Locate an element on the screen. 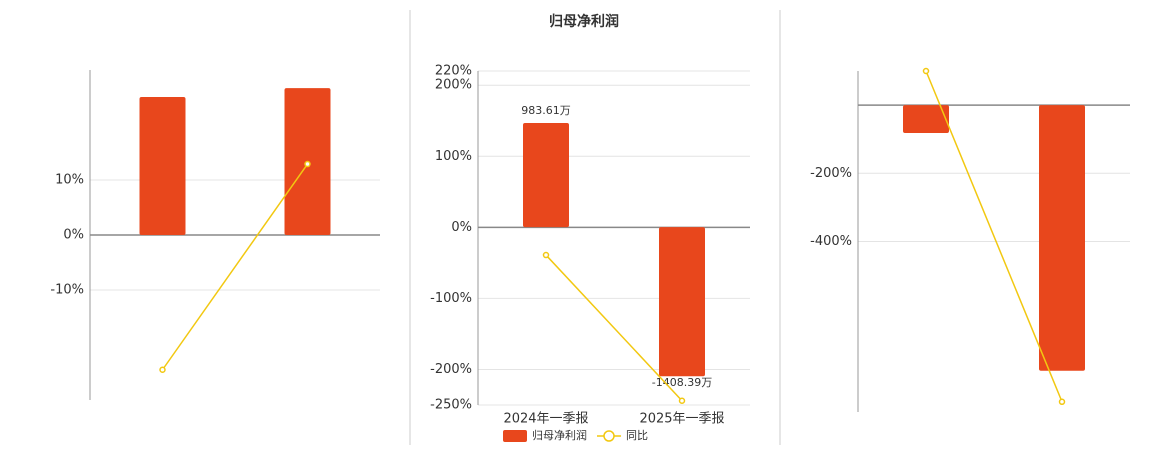 This screenshot has width=1160, height=450. chart-title: 归母净利润 is located at coordinates (584, 21).